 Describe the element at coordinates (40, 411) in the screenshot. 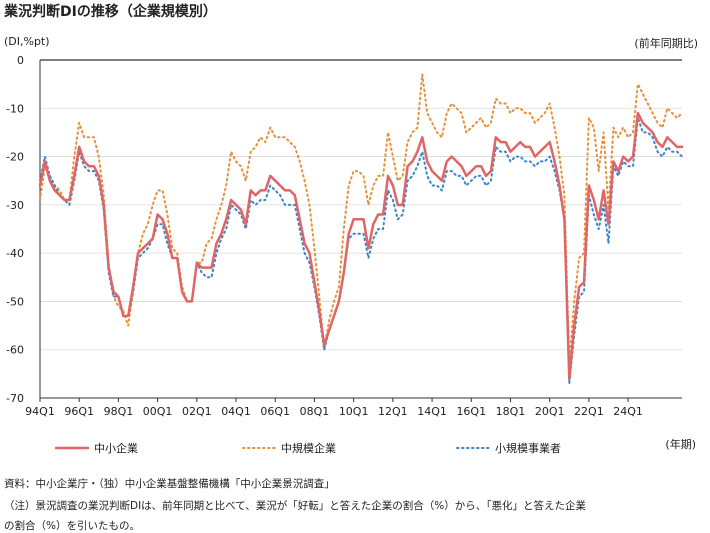

I see `x-tick-label: 94Q1` at that location.